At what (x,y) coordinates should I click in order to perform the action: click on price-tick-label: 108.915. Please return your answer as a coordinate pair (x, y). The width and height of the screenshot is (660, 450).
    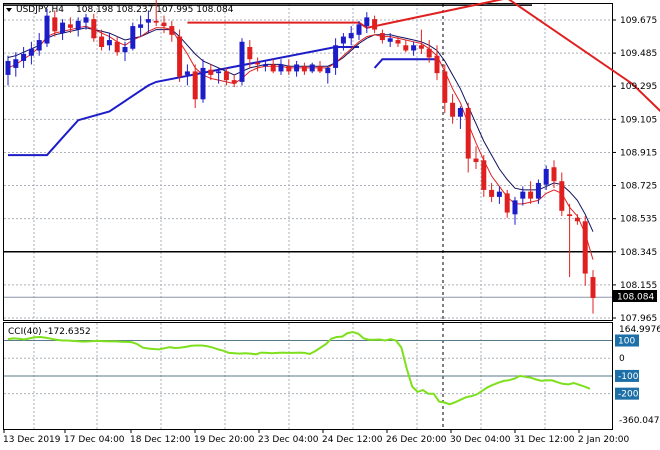
    Looking at the image, I should click on (638, 153).